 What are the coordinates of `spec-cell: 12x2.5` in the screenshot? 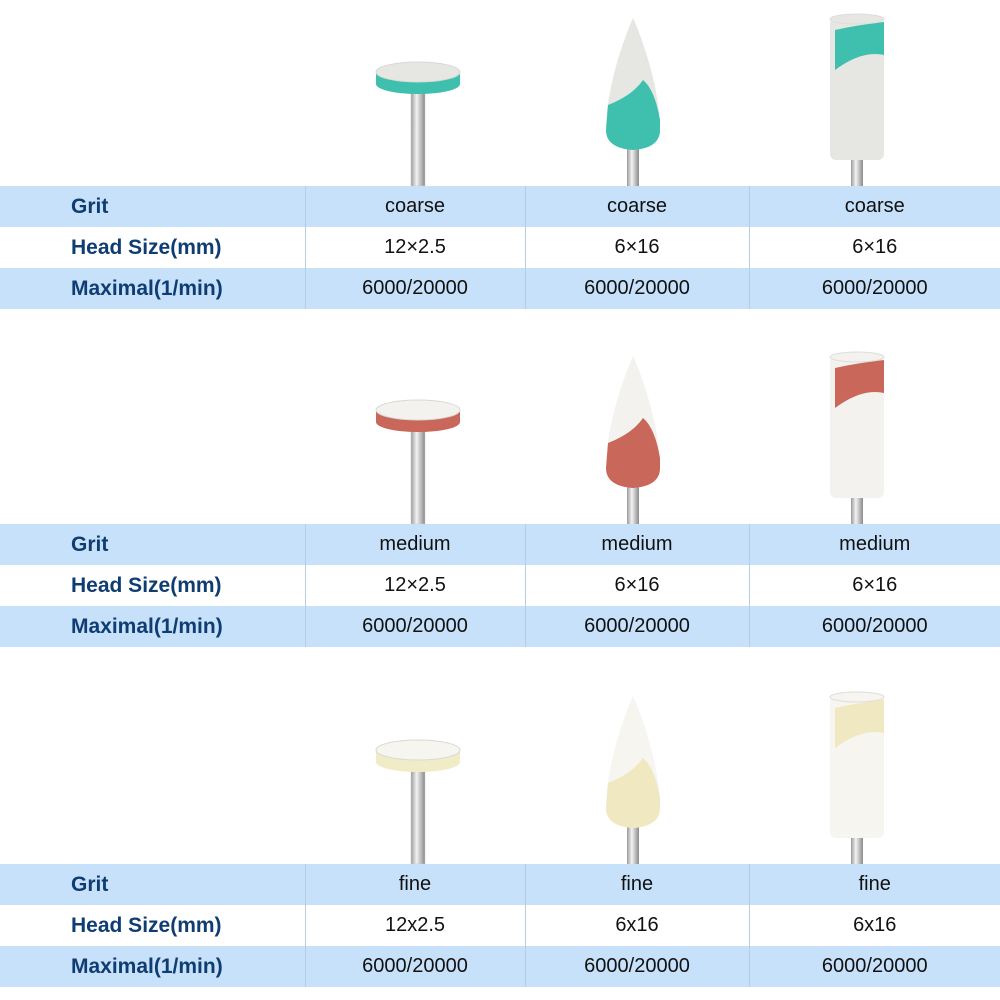 It's located at (414, 925).